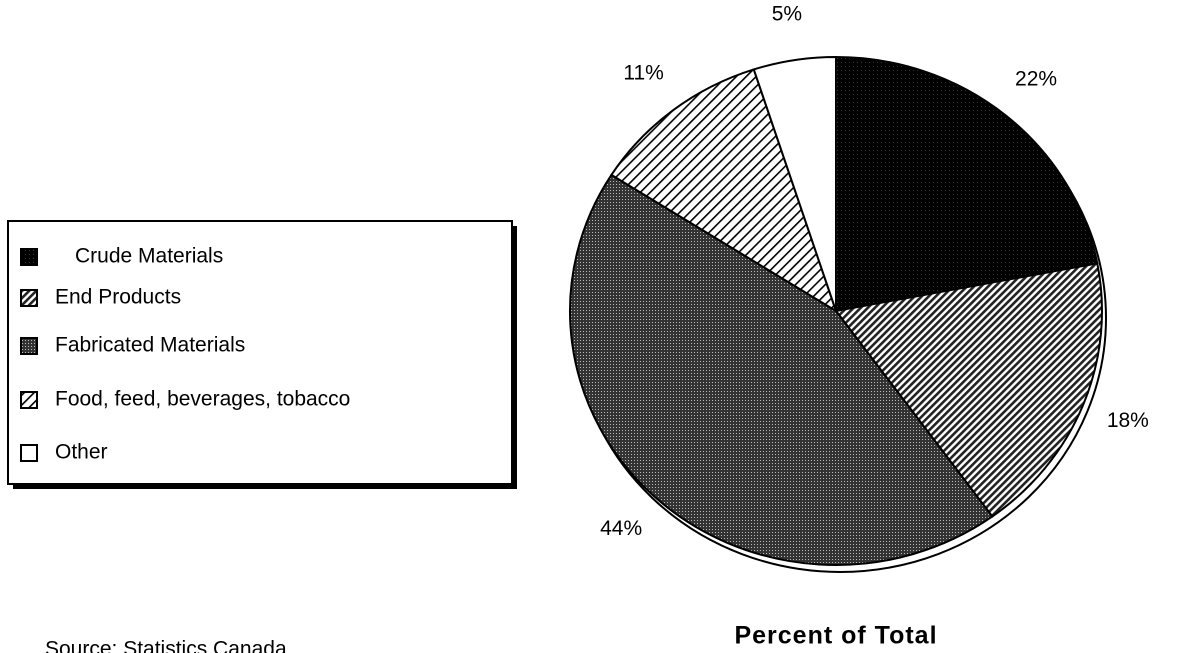 The width and height of the screenshot is (1179, 653). What do you see at coordinates (787, 14) in the screenshot?
I see `value-label: 5%` at bounding box center [787, 14].